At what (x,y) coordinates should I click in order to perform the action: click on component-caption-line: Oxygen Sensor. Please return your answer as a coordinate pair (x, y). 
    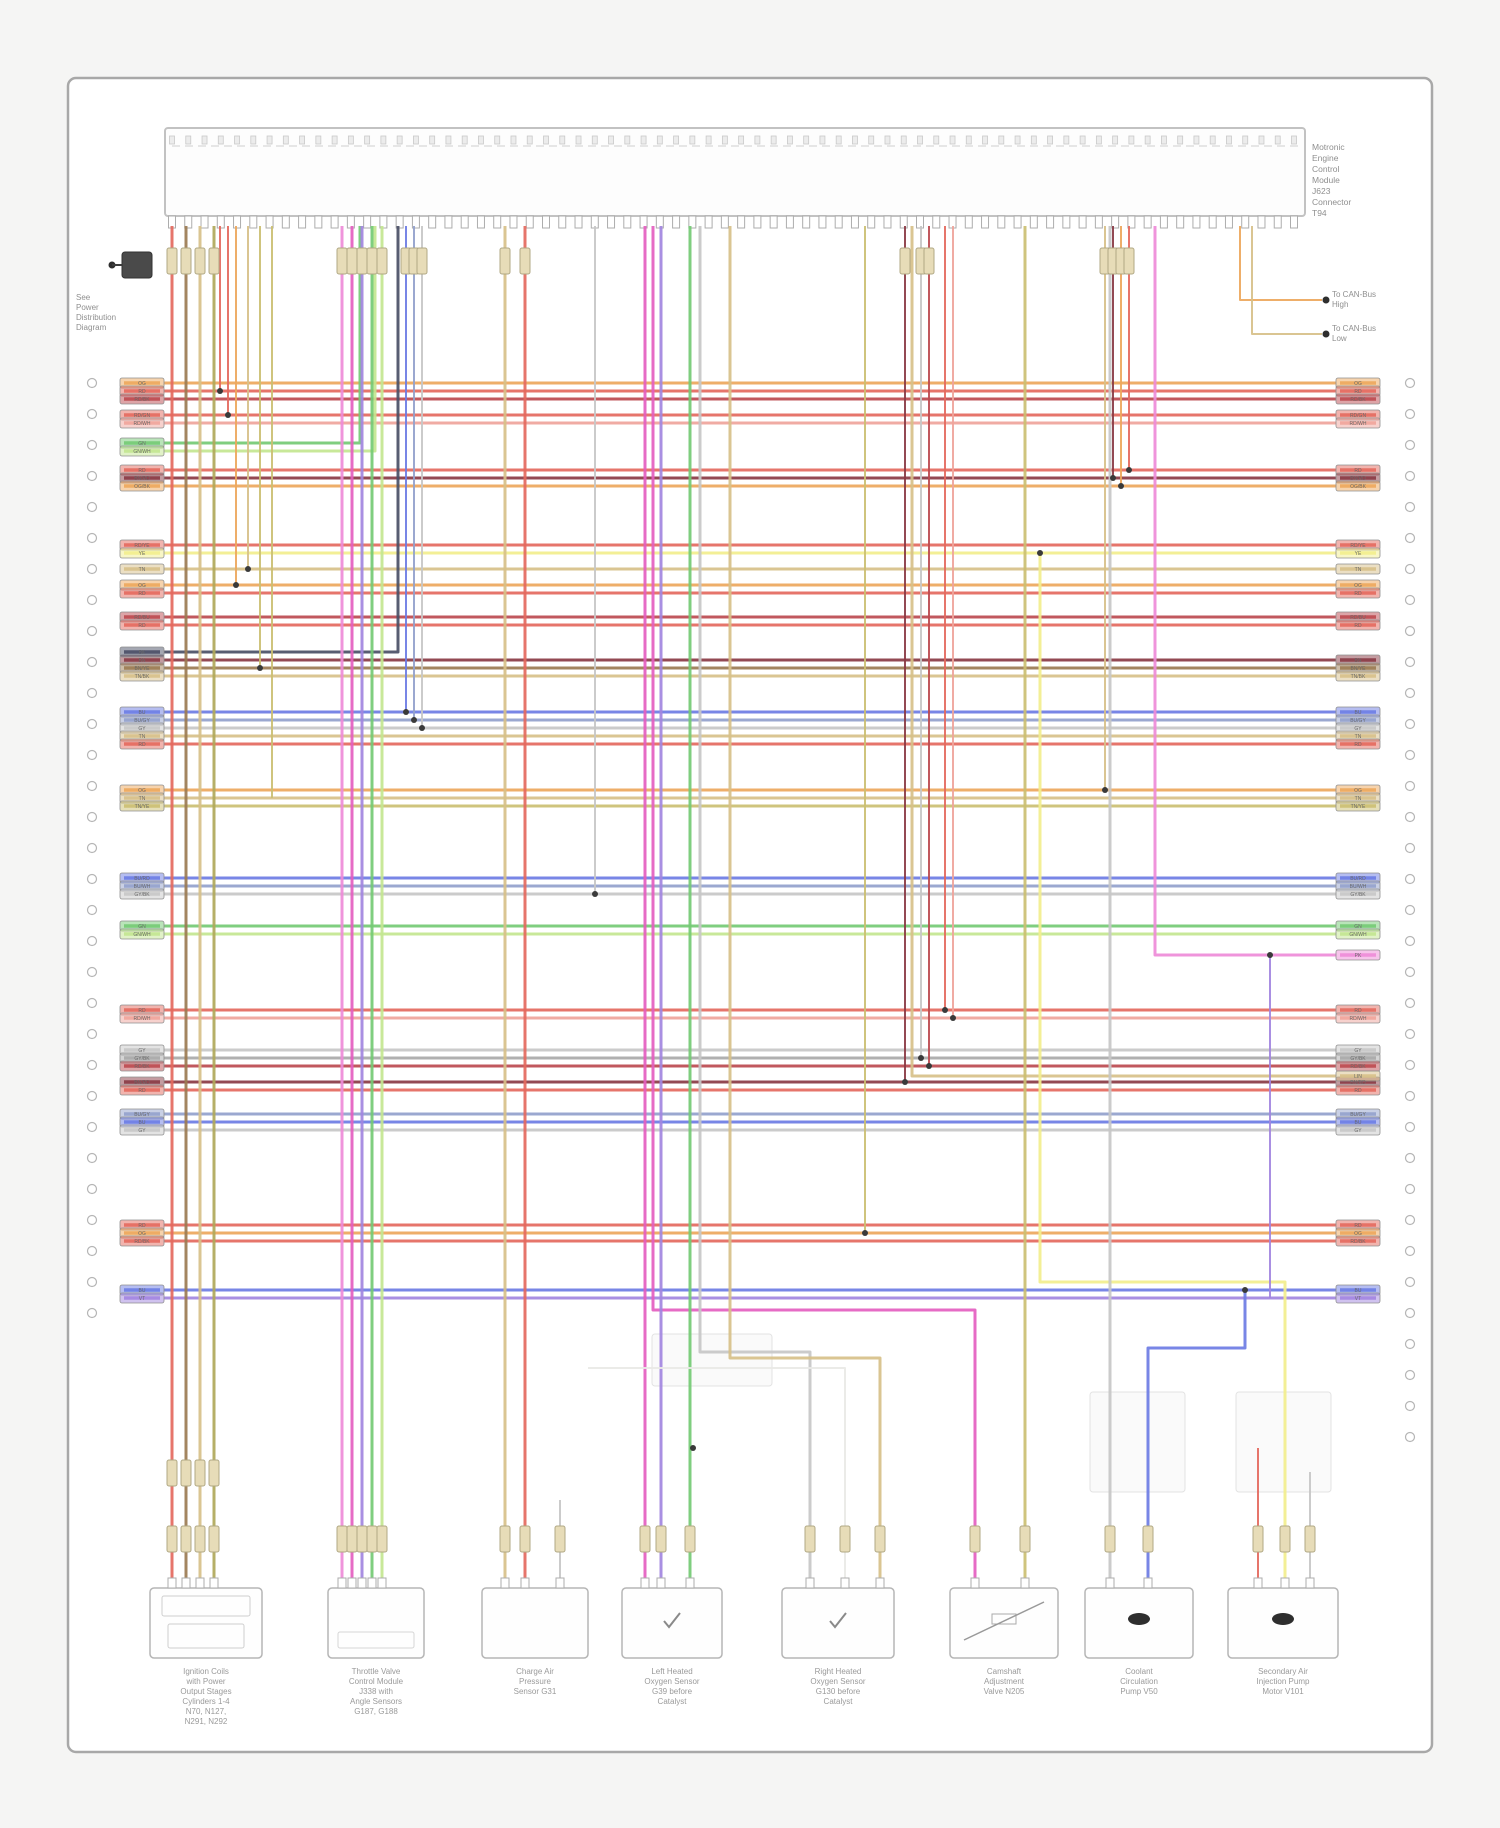
    Looking at the image, I should click on (671, 1681).